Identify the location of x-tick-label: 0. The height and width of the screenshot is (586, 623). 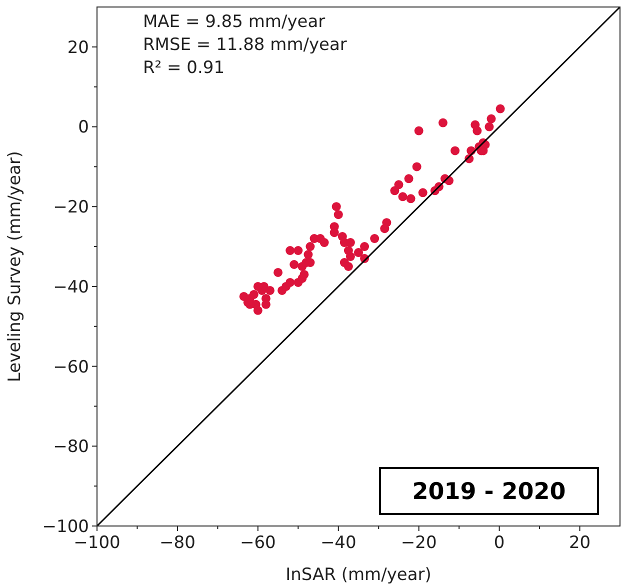
(499, 543).